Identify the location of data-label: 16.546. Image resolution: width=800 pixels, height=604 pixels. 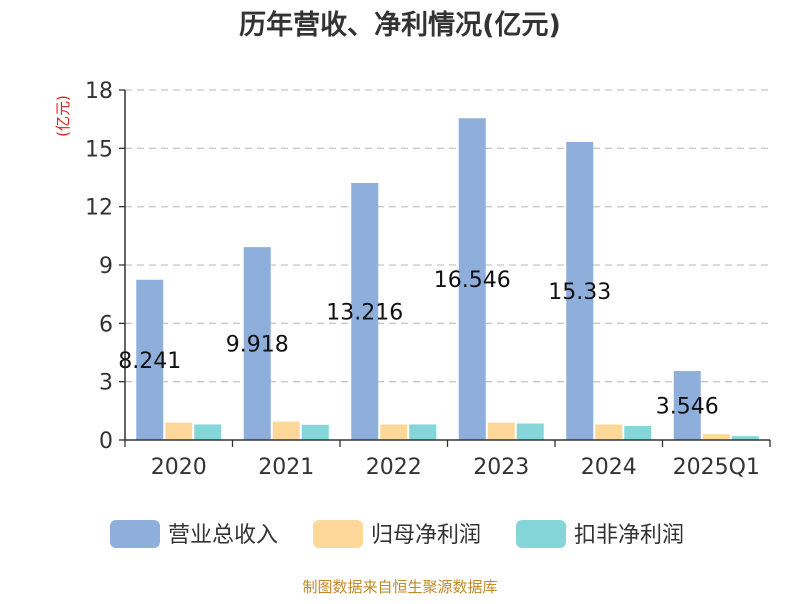
(472, 280).